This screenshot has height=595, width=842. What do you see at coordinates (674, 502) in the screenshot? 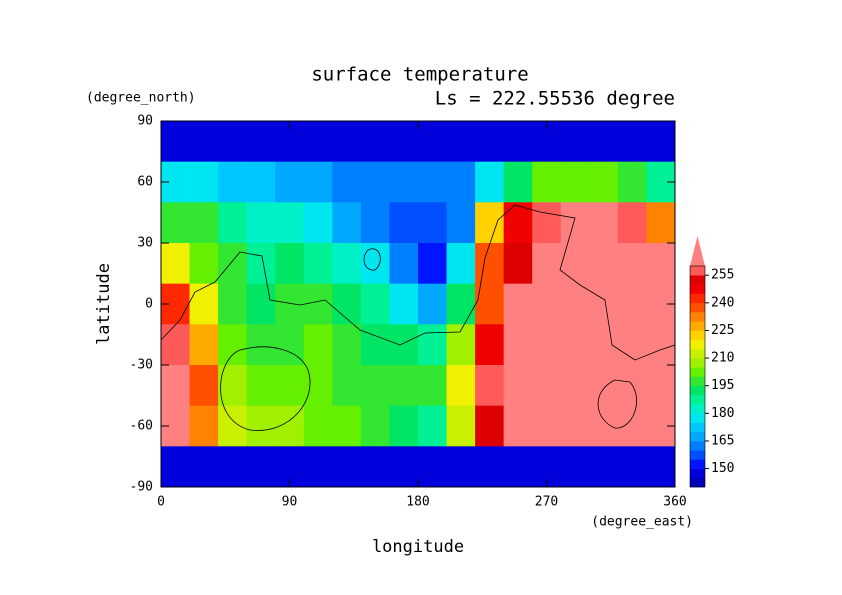
I see `x-tick-label: 360` at bounding box center [674, 502].